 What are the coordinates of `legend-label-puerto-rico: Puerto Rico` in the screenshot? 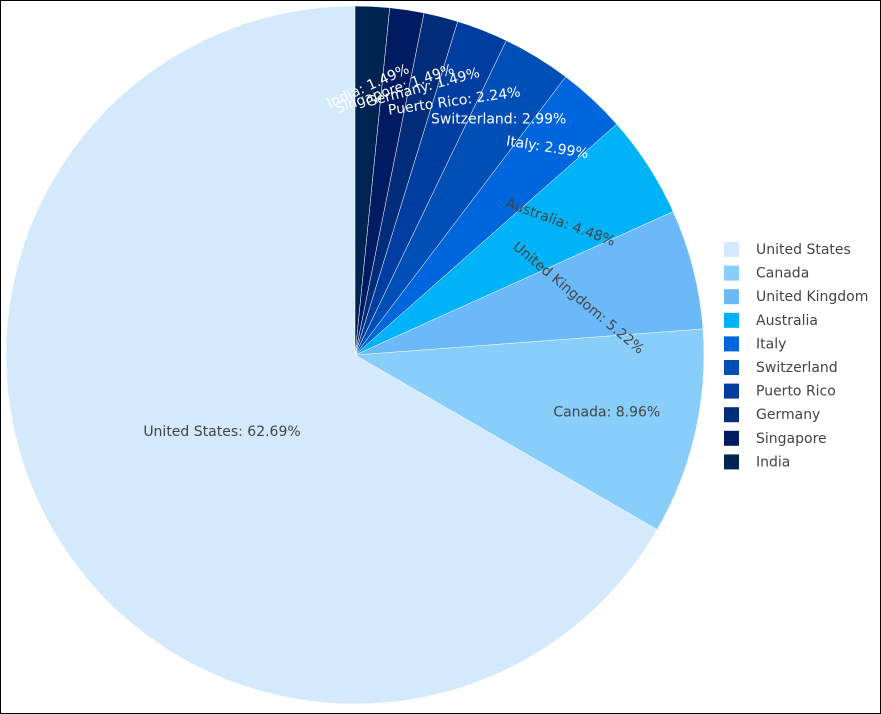 It's located at (796, 392).